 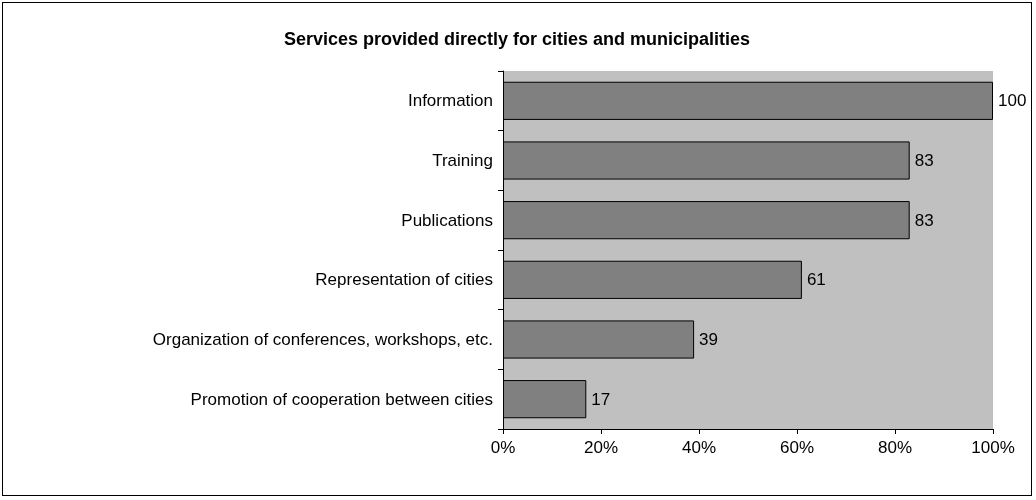 What do you see at coordinates (699, 447) in the screenshot?
I see `x-tick-label: 40%` at bounding box center [699, 447].